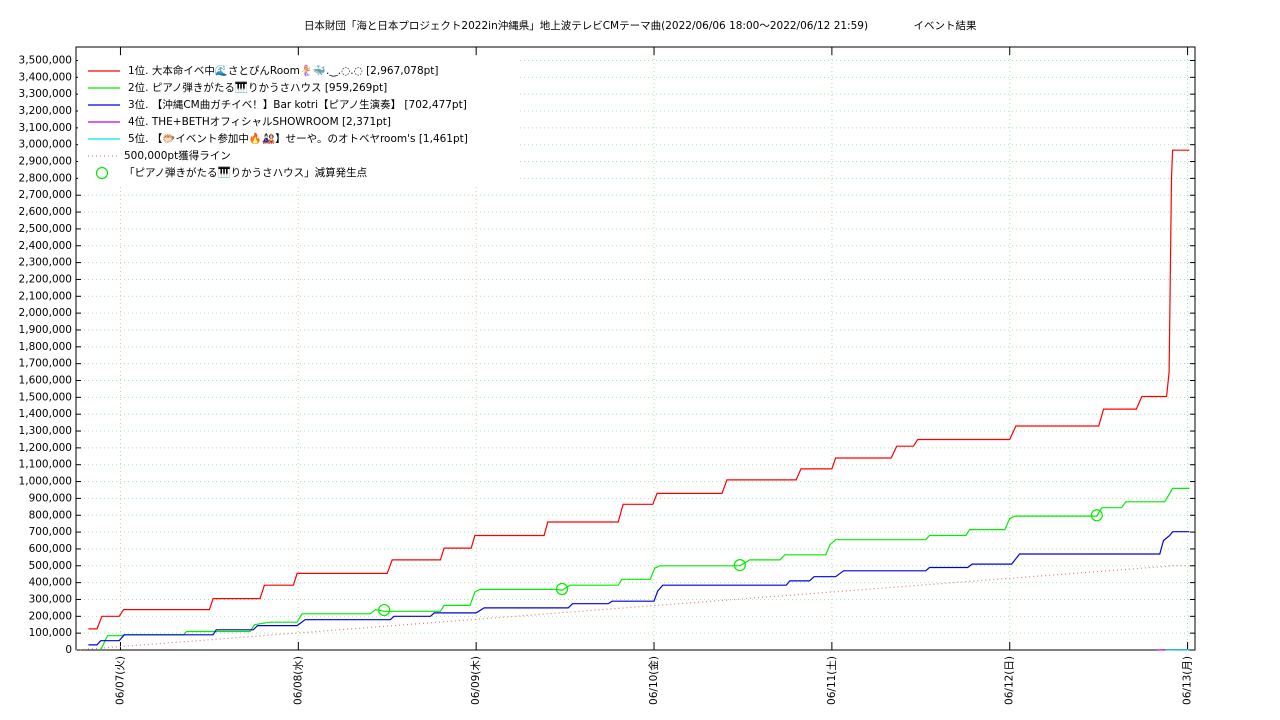  Describe the element at coordinates (298, 680) in the screenshot. I see `x-tick-label: 06/08(水)` at that location.